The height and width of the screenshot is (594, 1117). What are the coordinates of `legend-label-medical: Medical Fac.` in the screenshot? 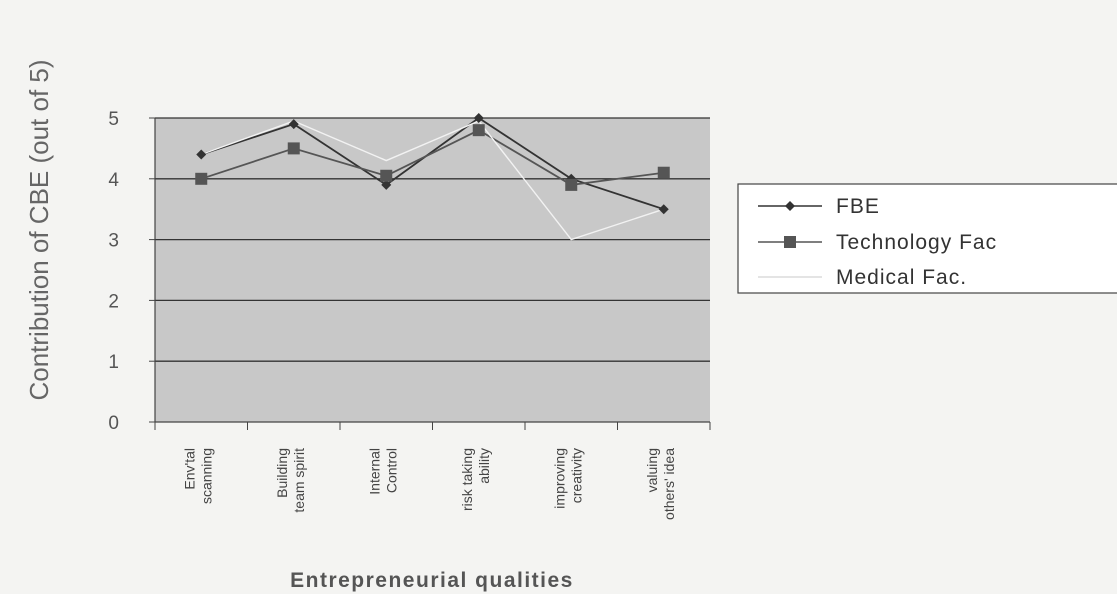 It's located at (901, 277).